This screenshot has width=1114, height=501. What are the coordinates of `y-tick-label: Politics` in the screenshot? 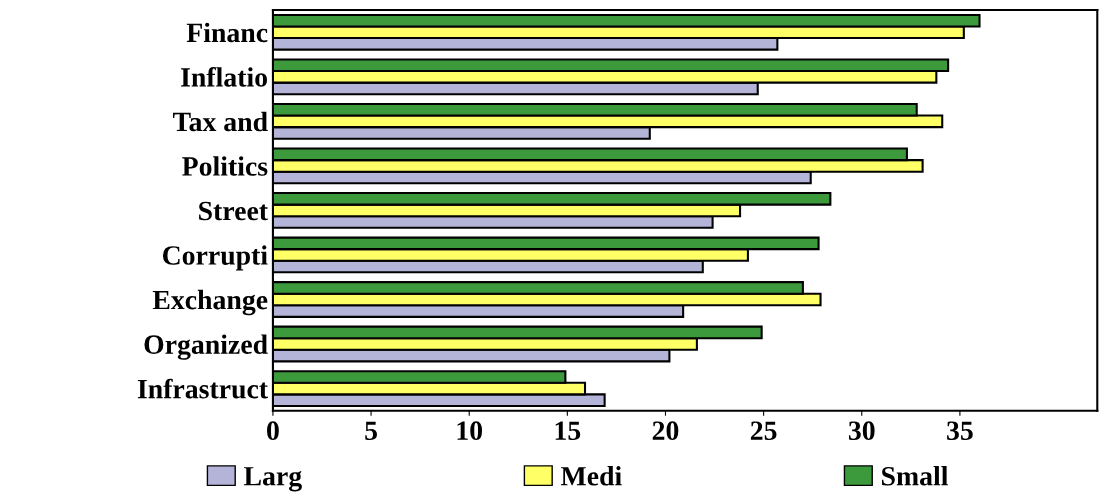 It's located at (225, 166).